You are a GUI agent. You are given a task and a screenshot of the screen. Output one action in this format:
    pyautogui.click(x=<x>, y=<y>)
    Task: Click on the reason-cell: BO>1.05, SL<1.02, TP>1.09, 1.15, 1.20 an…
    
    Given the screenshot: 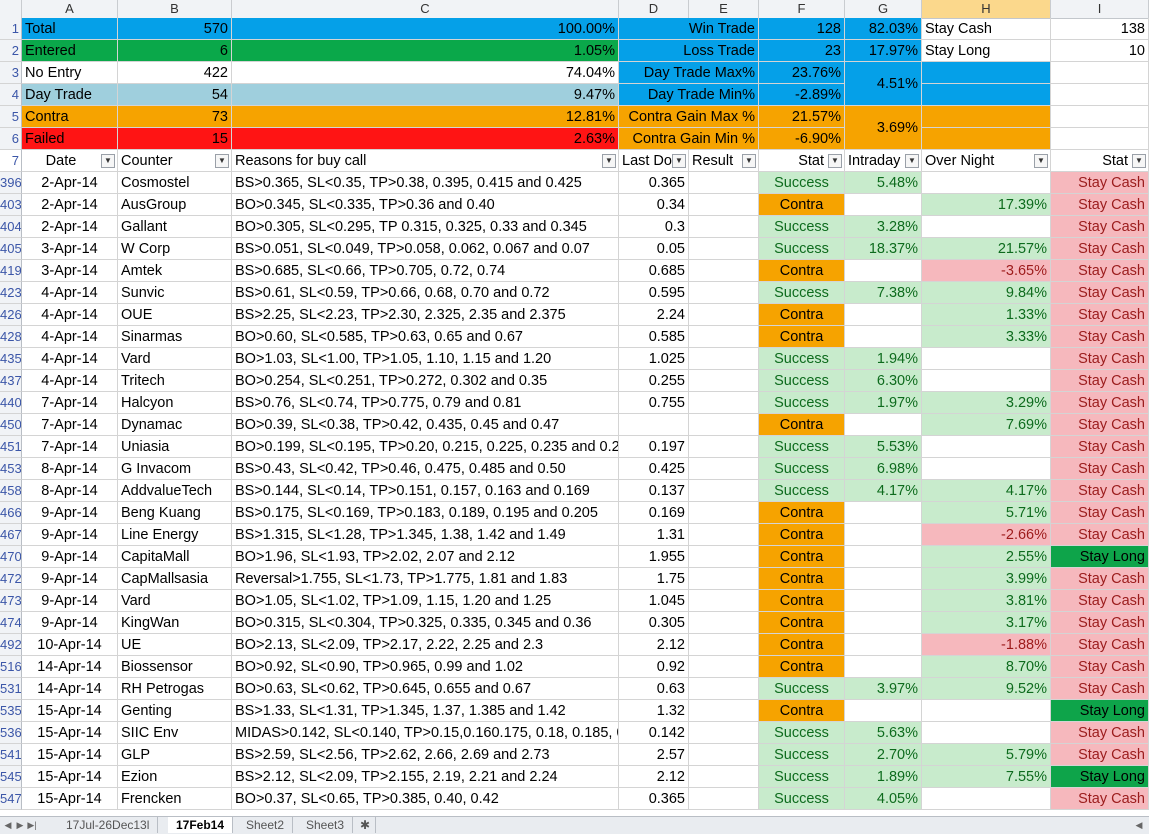 What is the action you would take?
    pyautogui.click(x=425, y=601)
    